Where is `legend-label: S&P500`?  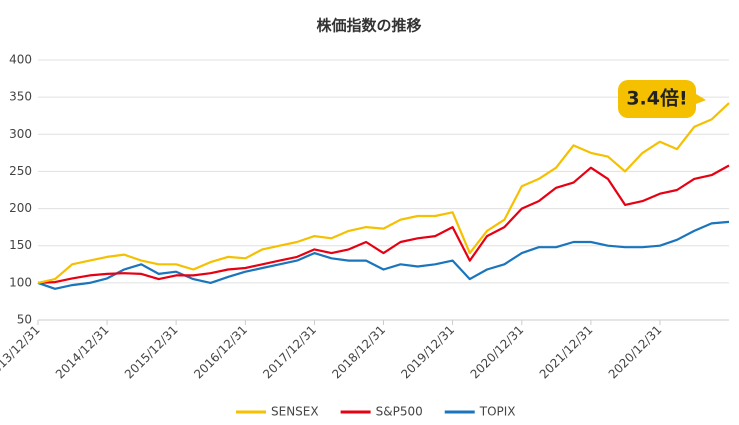
legend-label: S&P500 is located at coordinates (399, 412).